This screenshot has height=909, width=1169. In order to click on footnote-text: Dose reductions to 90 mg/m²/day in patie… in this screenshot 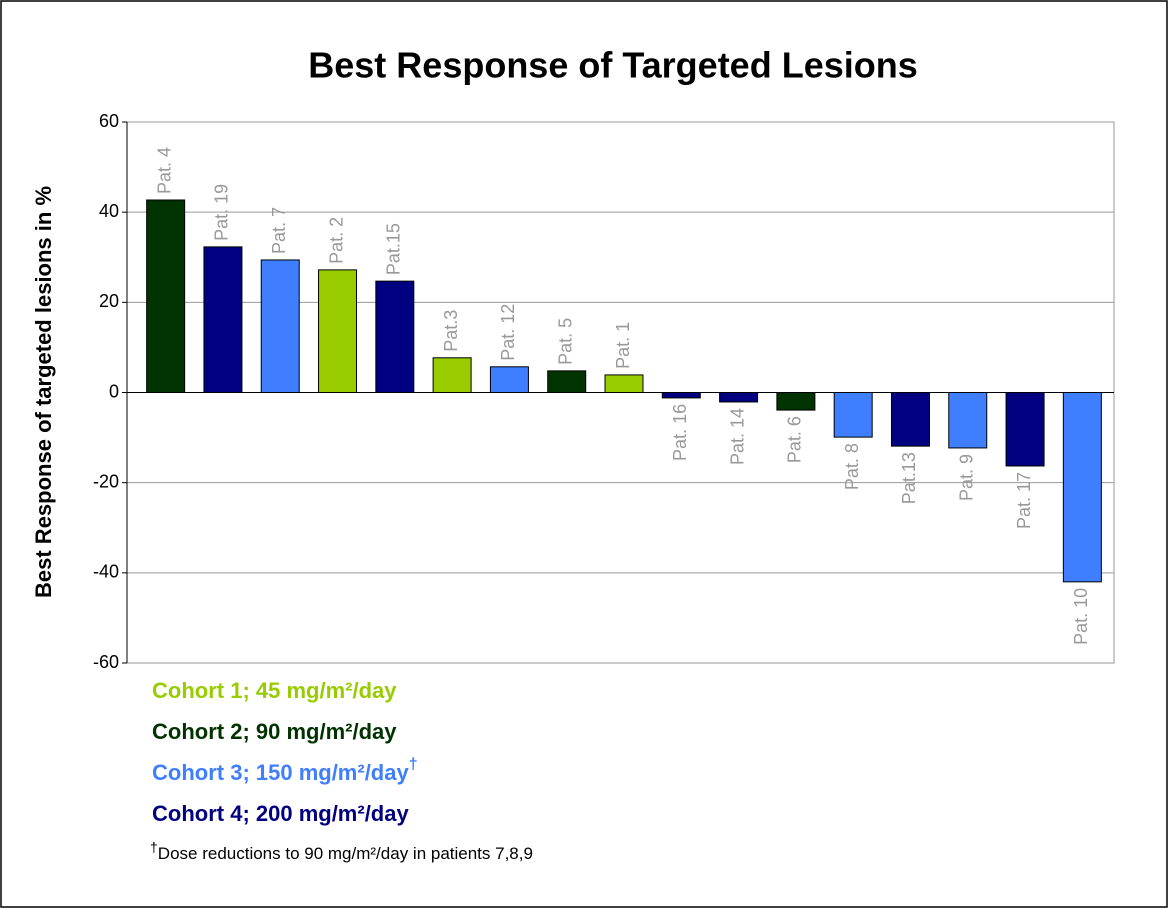, I will do `click(345, 853)`.